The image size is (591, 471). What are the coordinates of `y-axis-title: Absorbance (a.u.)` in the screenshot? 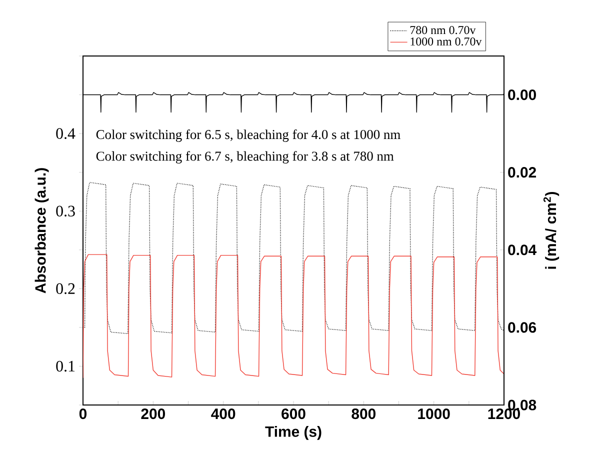 It's located at (41, 231).